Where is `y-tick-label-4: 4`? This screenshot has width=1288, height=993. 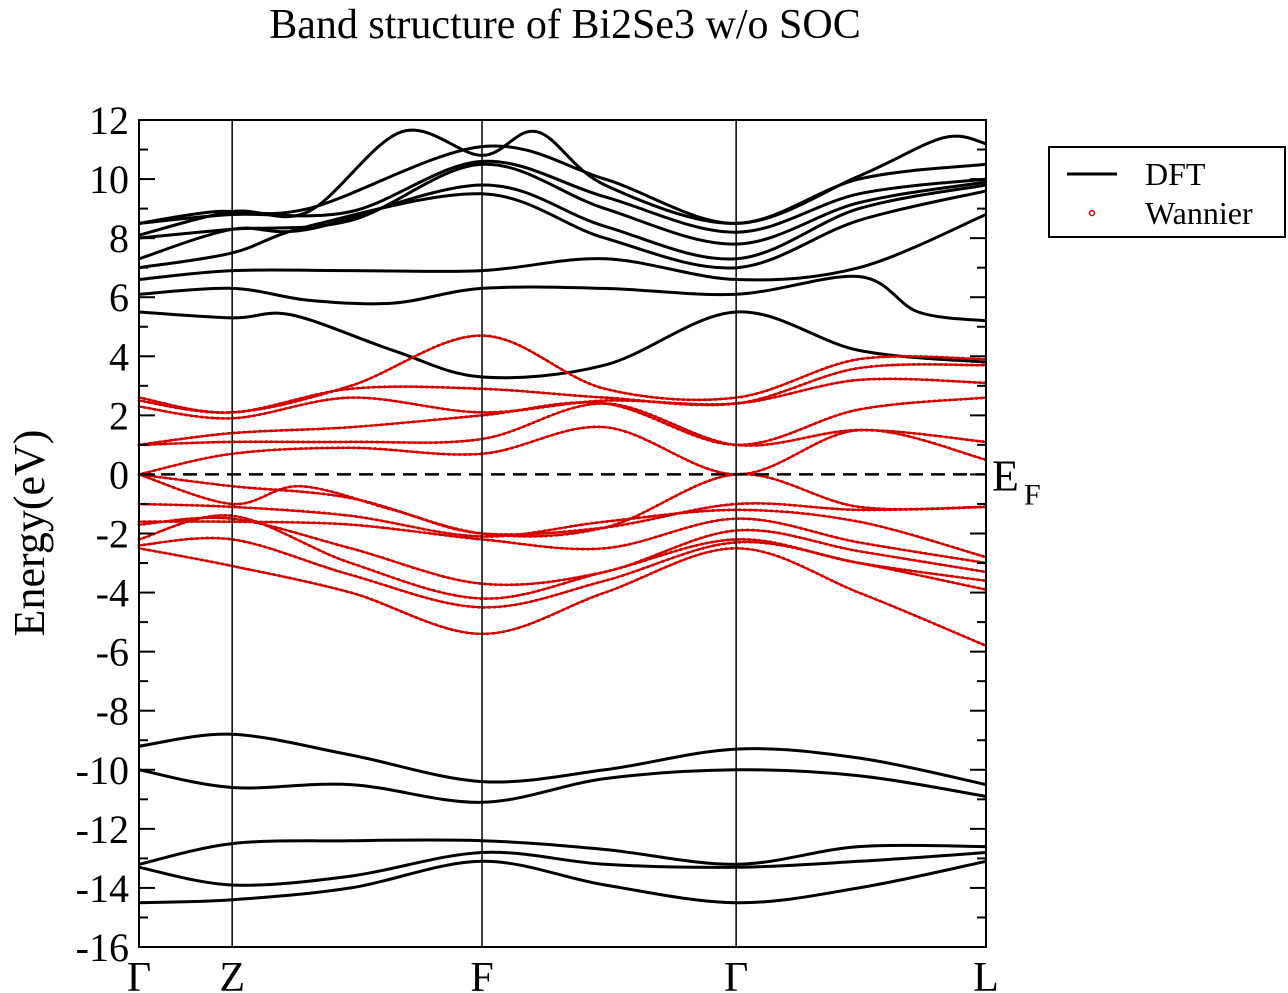
y-tick-label-4: 4 is located at coordinates (119, 356).